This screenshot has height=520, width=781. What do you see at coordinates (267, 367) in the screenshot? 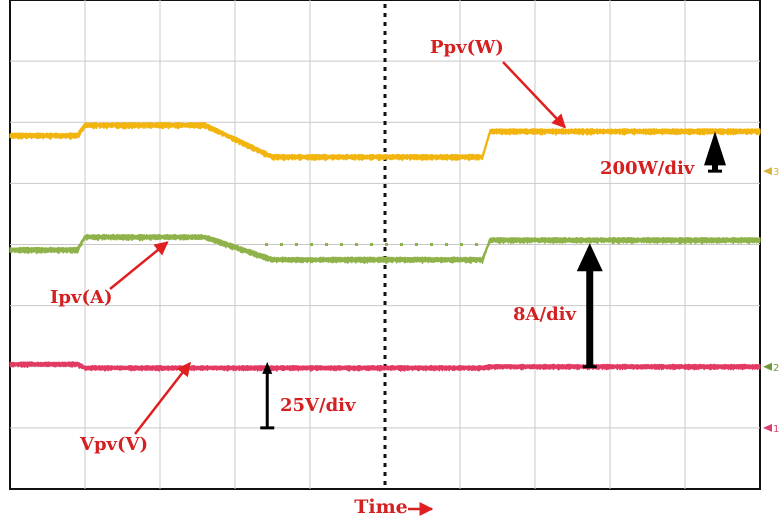
I see `scale-arrow-vpv-head` at bounding box center [267, 367].